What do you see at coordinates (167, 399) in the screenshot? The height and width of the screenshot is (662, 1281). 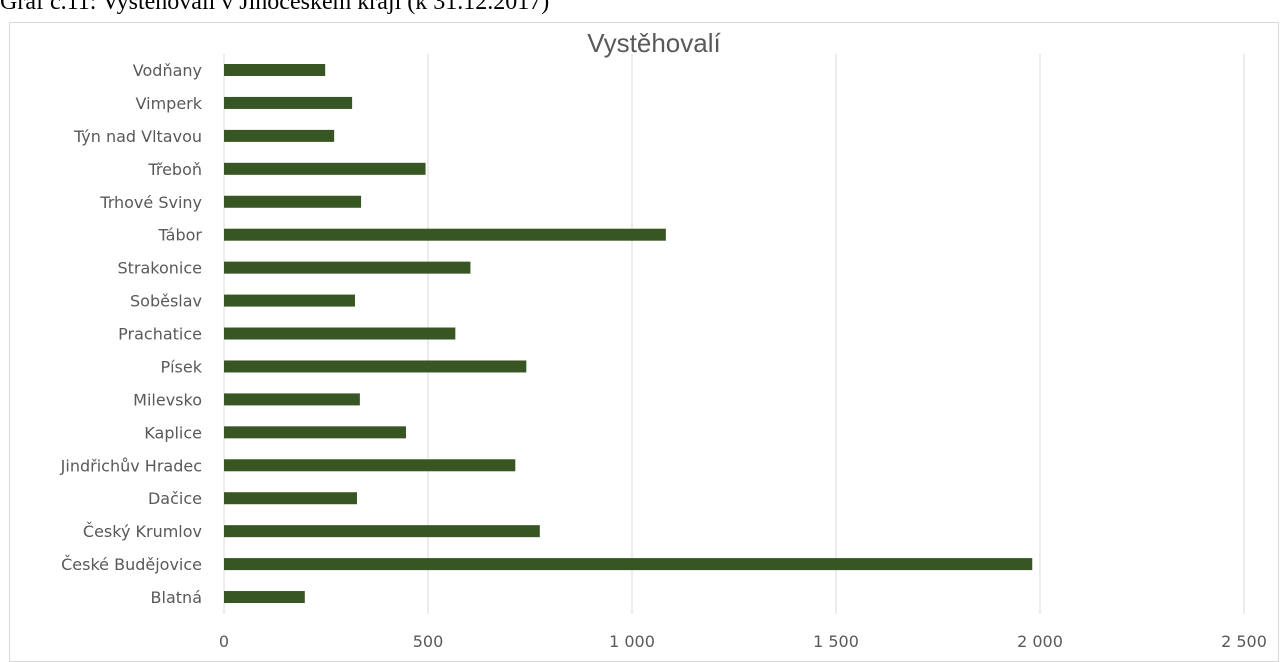 I see `category-label: Milevsko` at bounding box center [167, 399].